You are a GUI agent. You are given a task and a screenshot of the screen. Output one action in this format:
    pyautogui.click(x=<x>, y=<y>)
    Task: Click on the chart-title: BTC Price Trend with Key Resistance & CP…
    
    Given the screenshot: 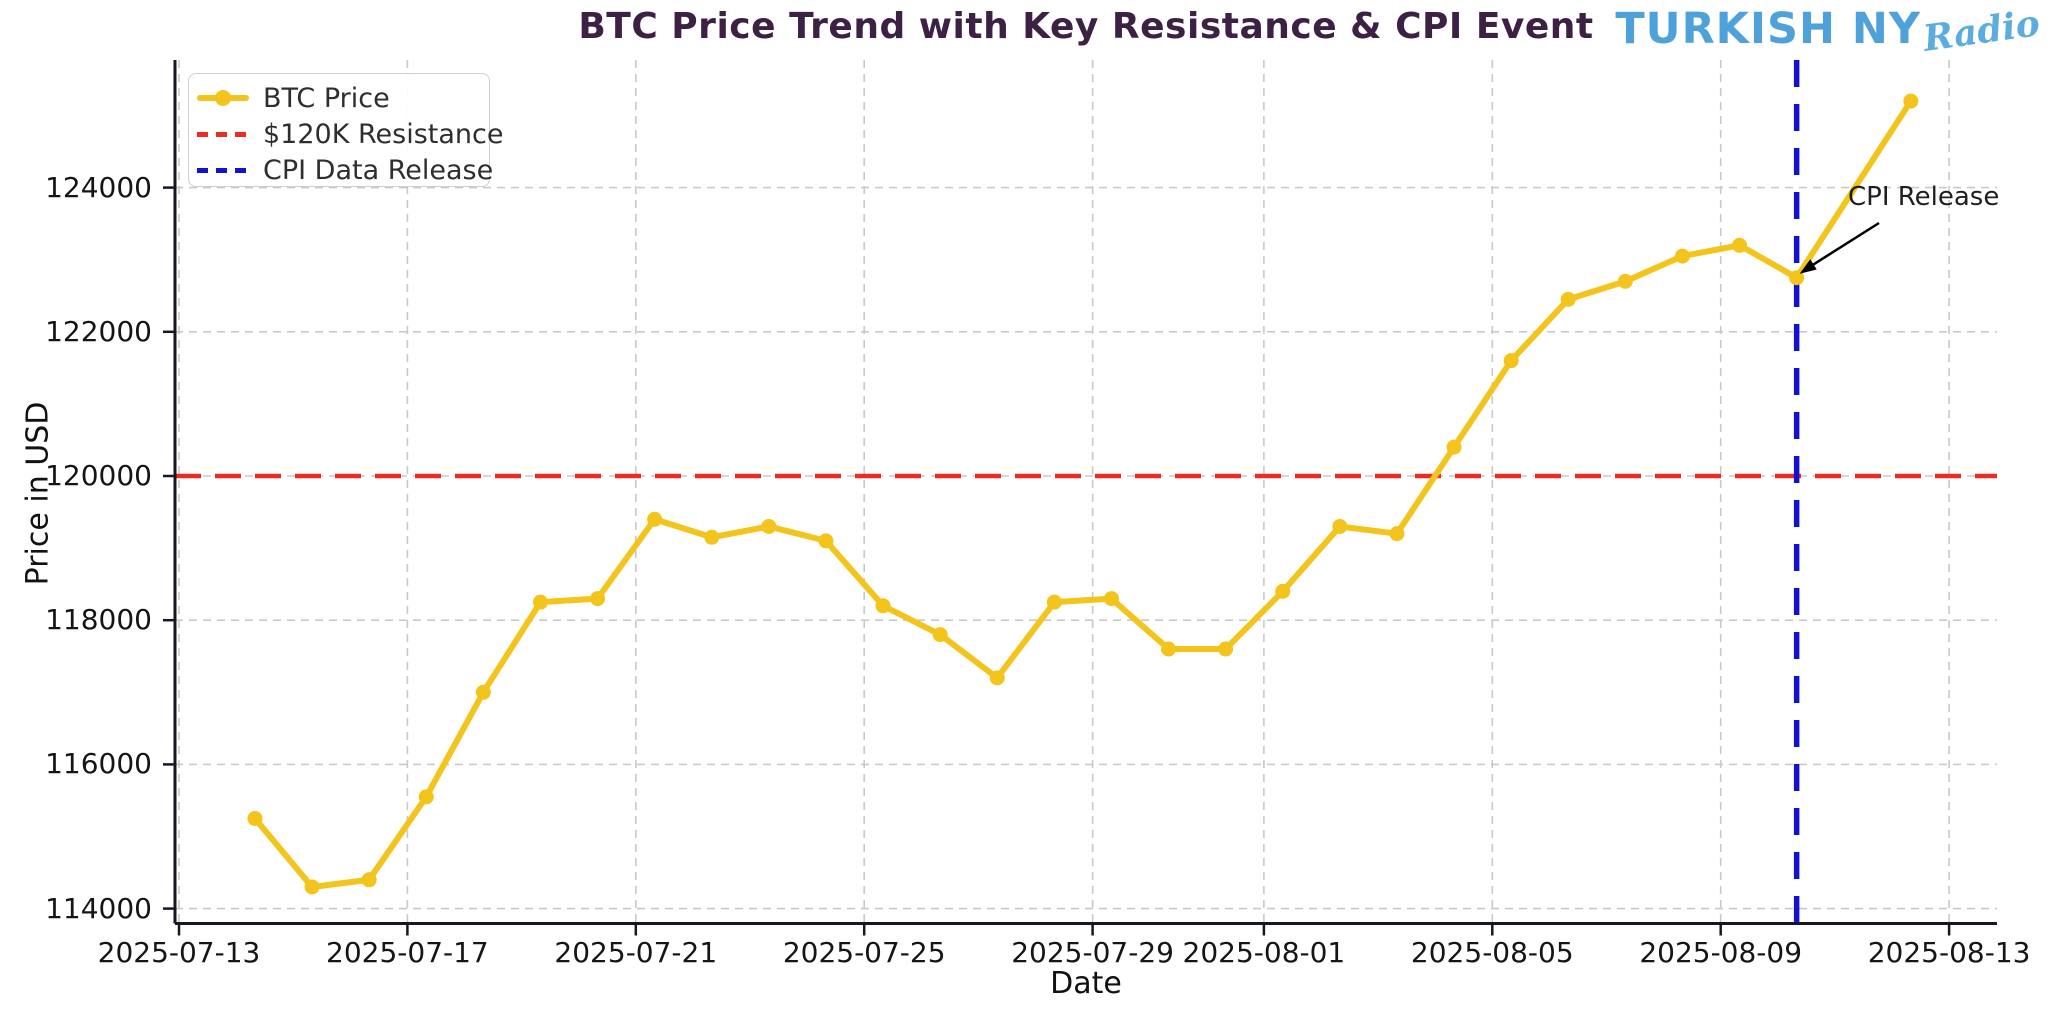 What is the action you would take?
    pyautogui.click(x=1086, y=26)
    